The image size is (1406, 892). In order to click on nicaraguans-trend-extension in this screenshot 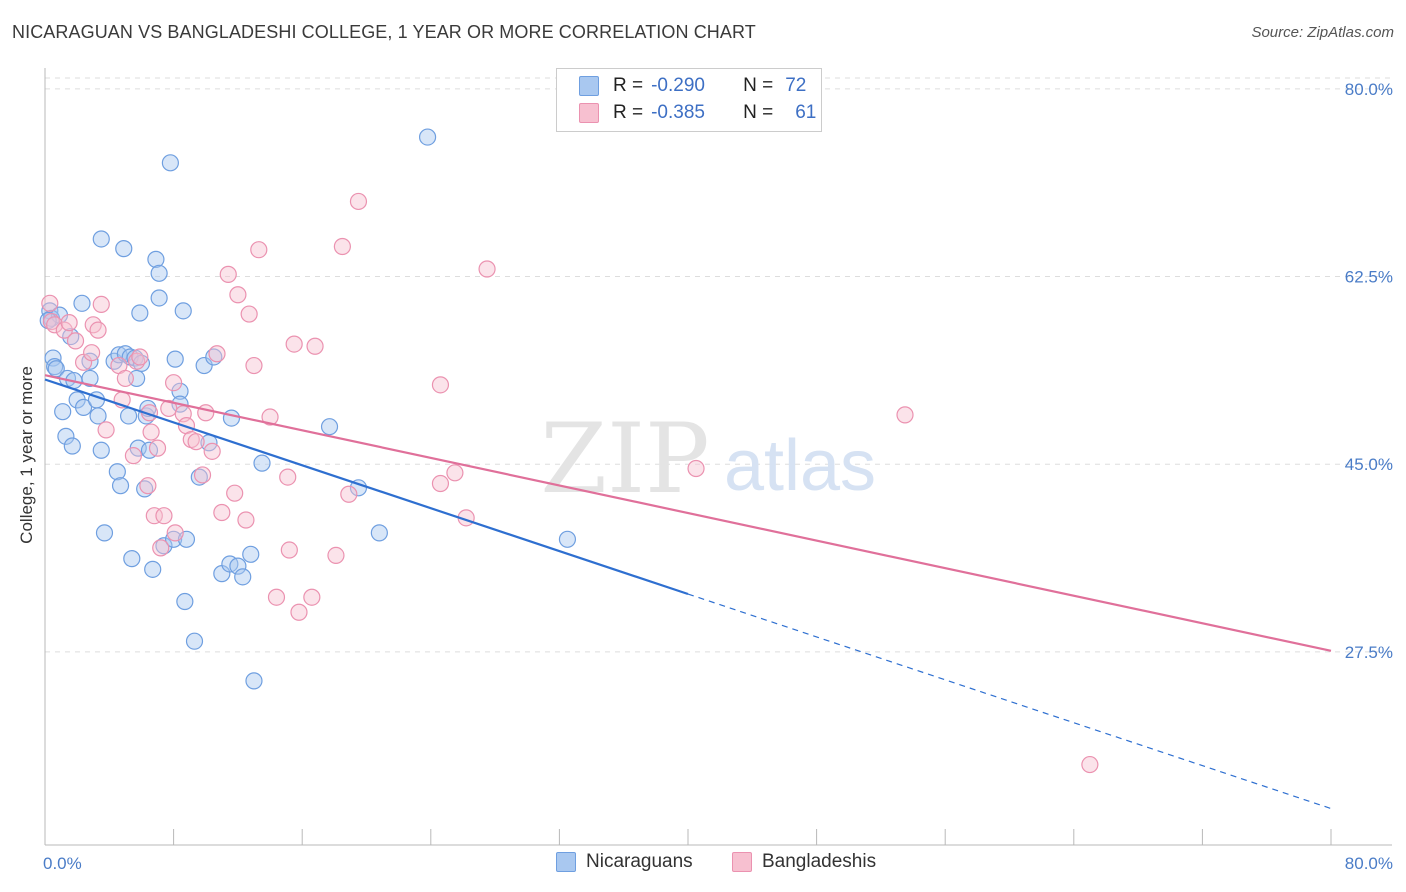, I will do `click(1009, 701)`.